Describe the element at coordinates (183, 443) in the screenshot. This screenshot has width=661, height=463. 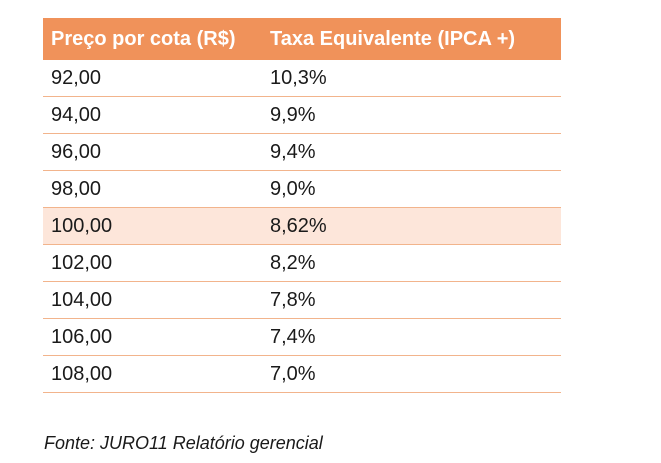
I see `source-caption: Fonte: JURO11 Relatório gerencial` at that location.